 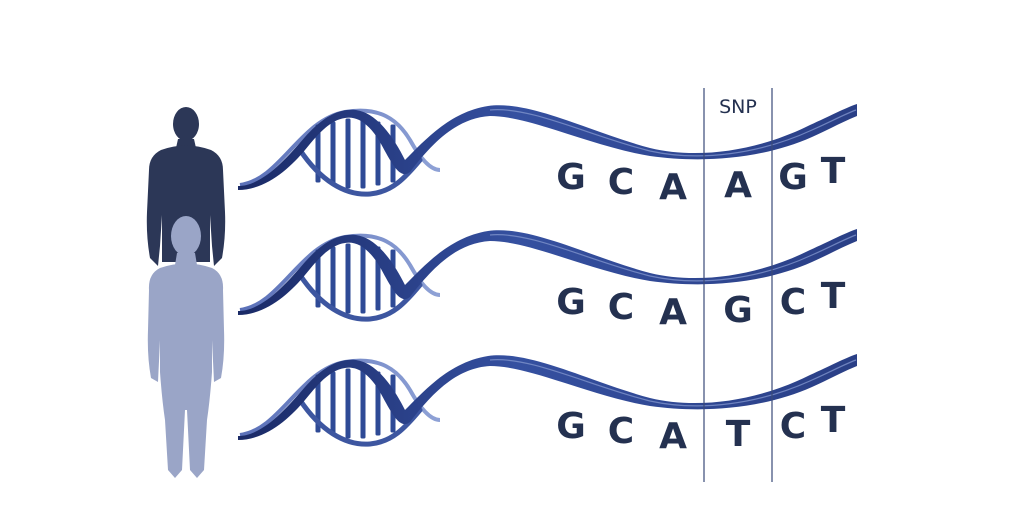 What do you see at coordinates (793, 302) in the screenshot?
I see `base-letter-row2-pos5: C` at bounding box center [793, 302].